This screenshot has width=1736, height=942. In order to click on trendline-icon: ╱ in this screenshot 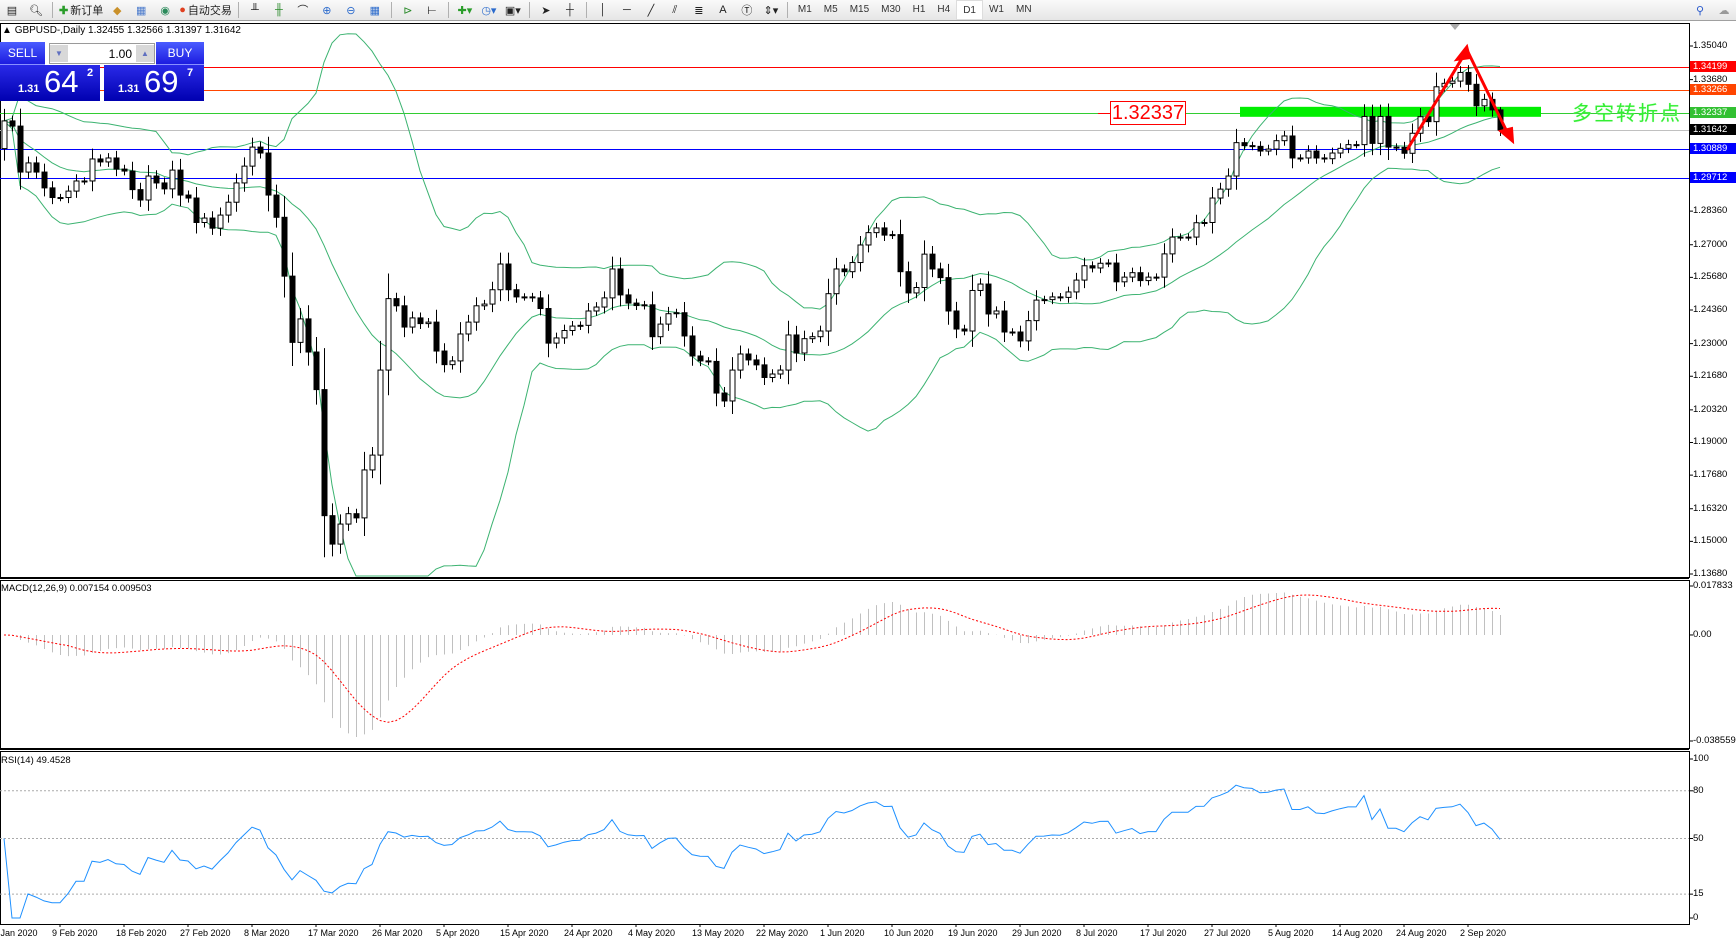, I will do `click(651, 10)`.